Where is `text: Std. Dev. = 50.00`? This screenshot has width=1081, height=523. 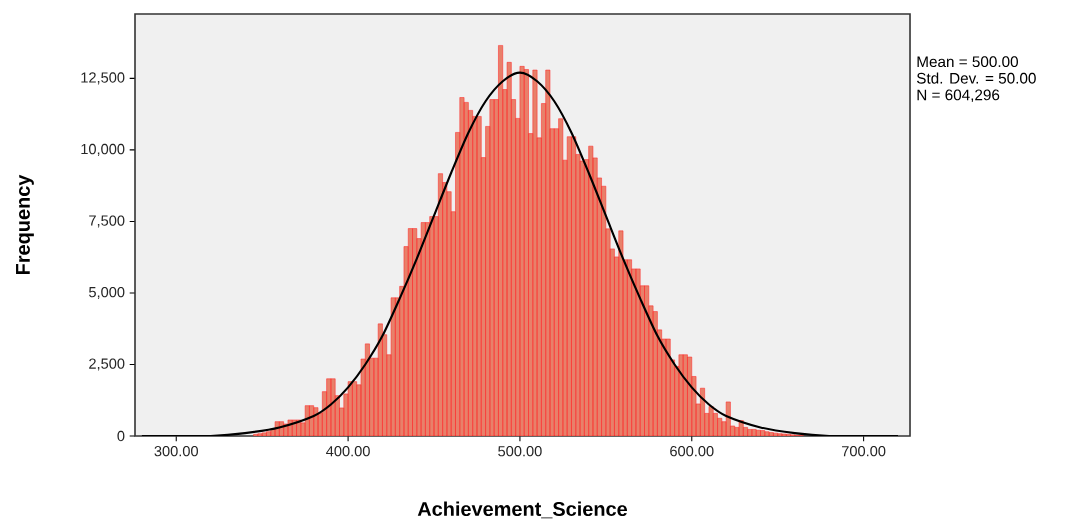 text: Std. Dev. = 50.00 is located at coordinates (976, 78).